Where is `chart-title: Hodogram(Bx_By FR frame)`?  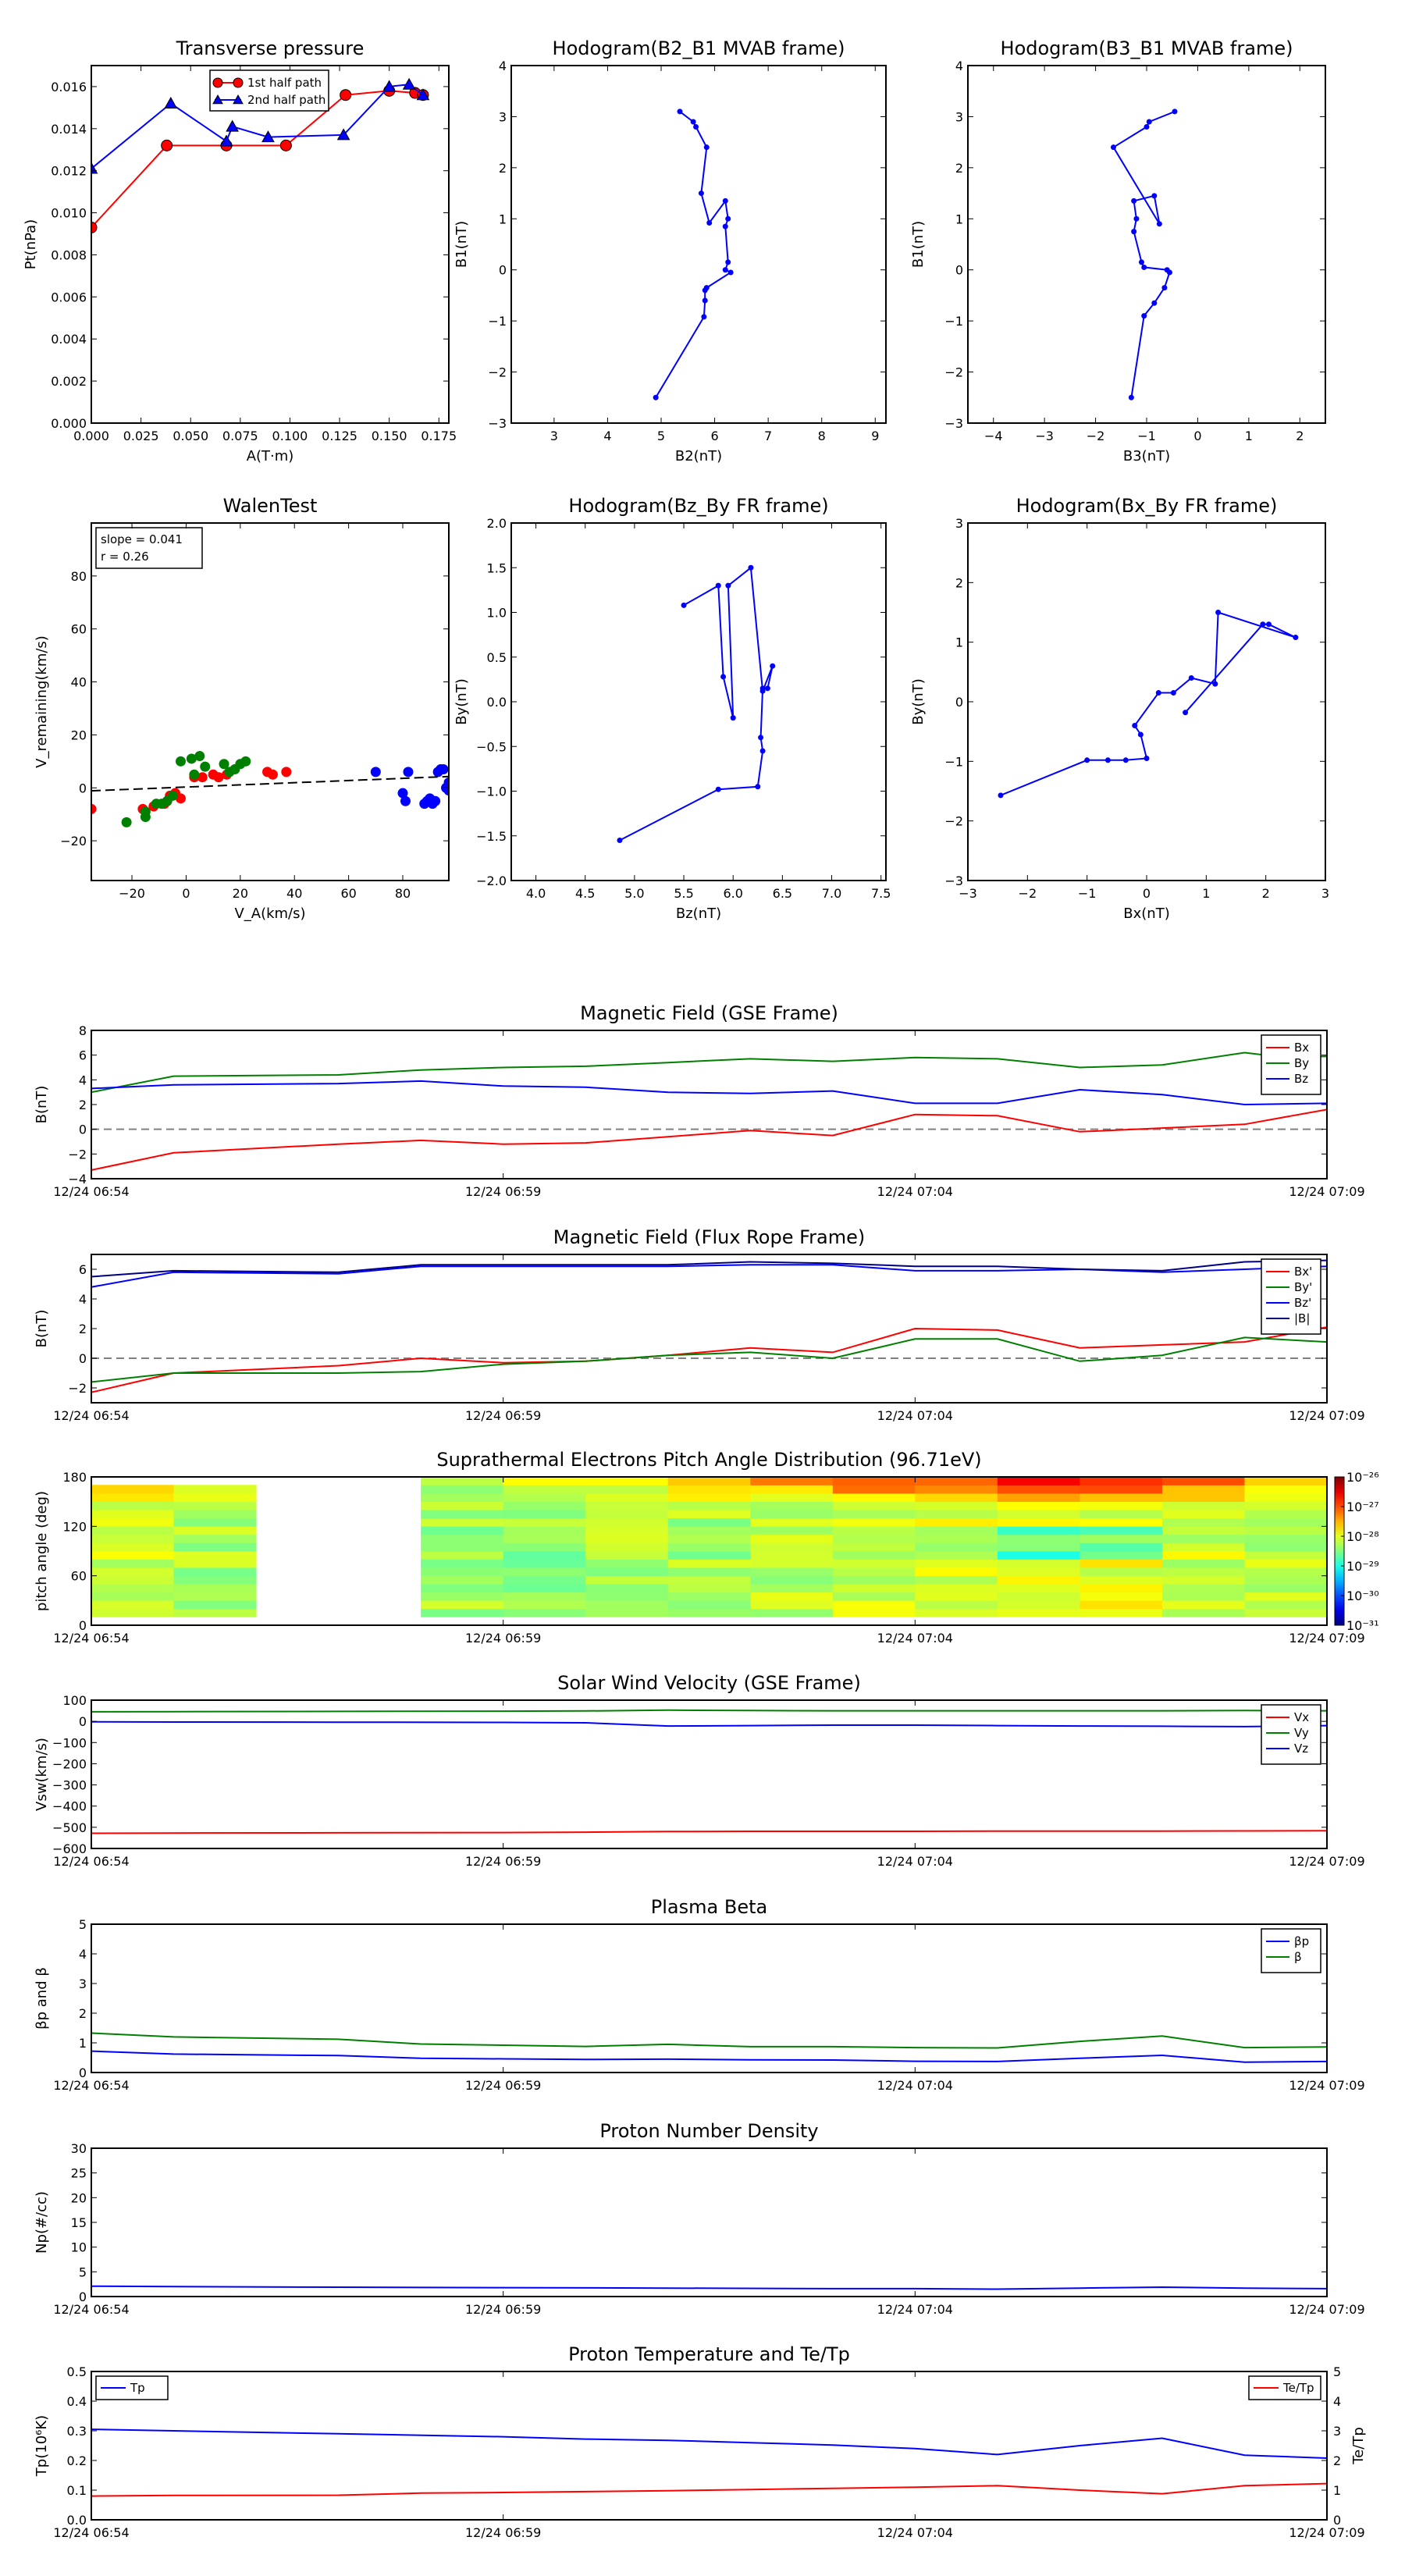
chart-title: Hodogram(Bx_By FR frame) is located at coordinates (1147, 506).